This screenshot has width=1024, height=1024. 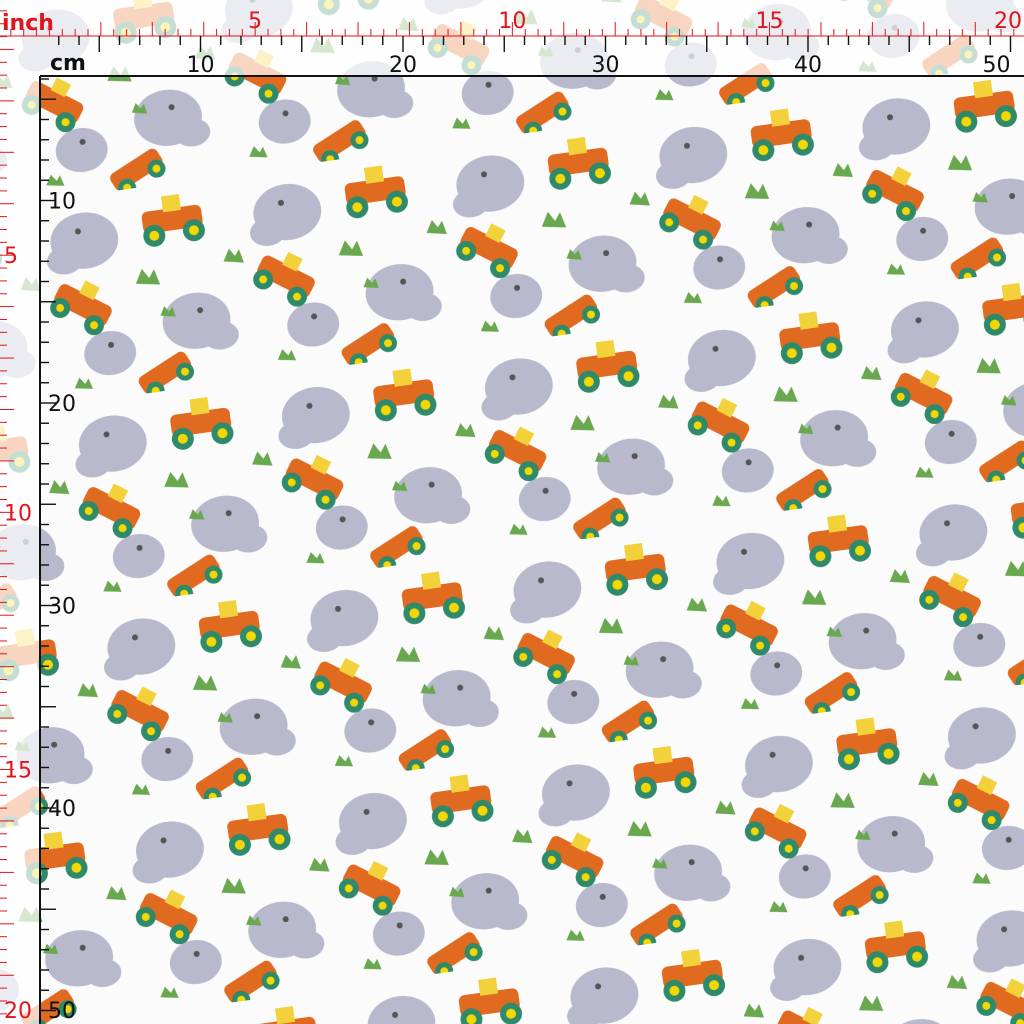 What do you see at coordinates (62, 404) in the screenshot?
I see `cm-left-label: 20` at bounding box center [62, 404].